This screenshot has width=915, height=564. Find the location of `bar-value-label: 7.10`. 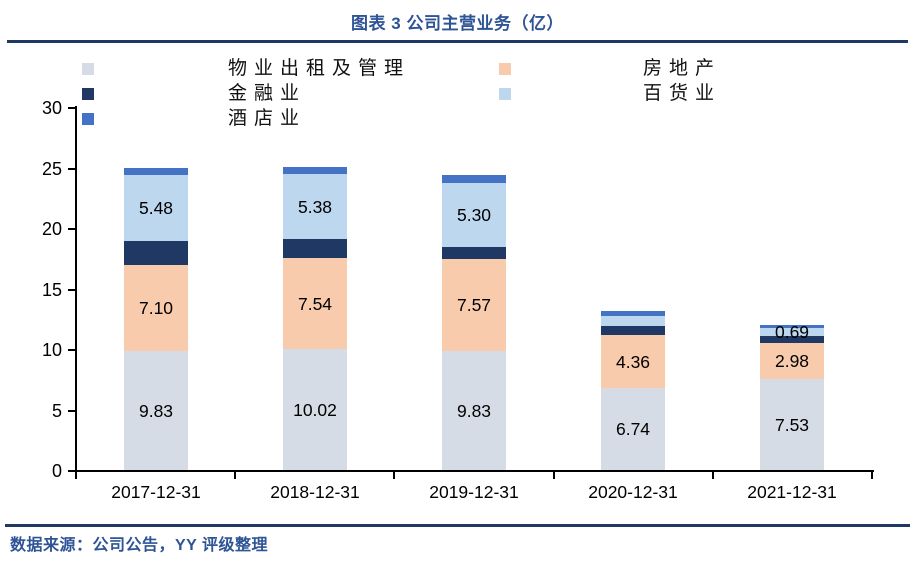

bar-value-label: 7.10 is located at coordinates (156, 308).